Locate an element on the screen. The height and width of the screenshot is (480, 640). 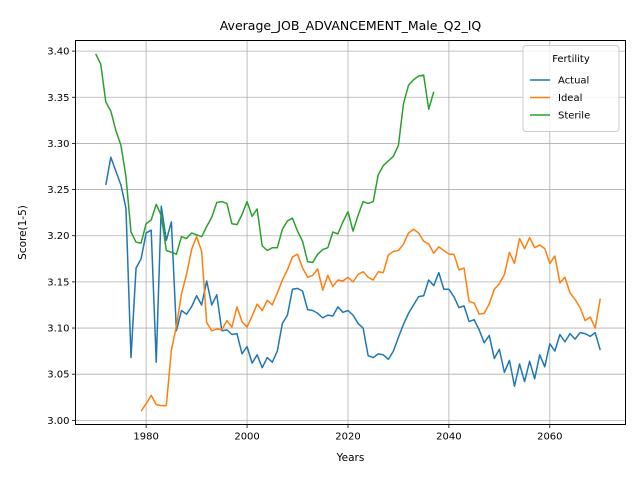
legend-label-actual: Actual is located at coordinates (573, 81).